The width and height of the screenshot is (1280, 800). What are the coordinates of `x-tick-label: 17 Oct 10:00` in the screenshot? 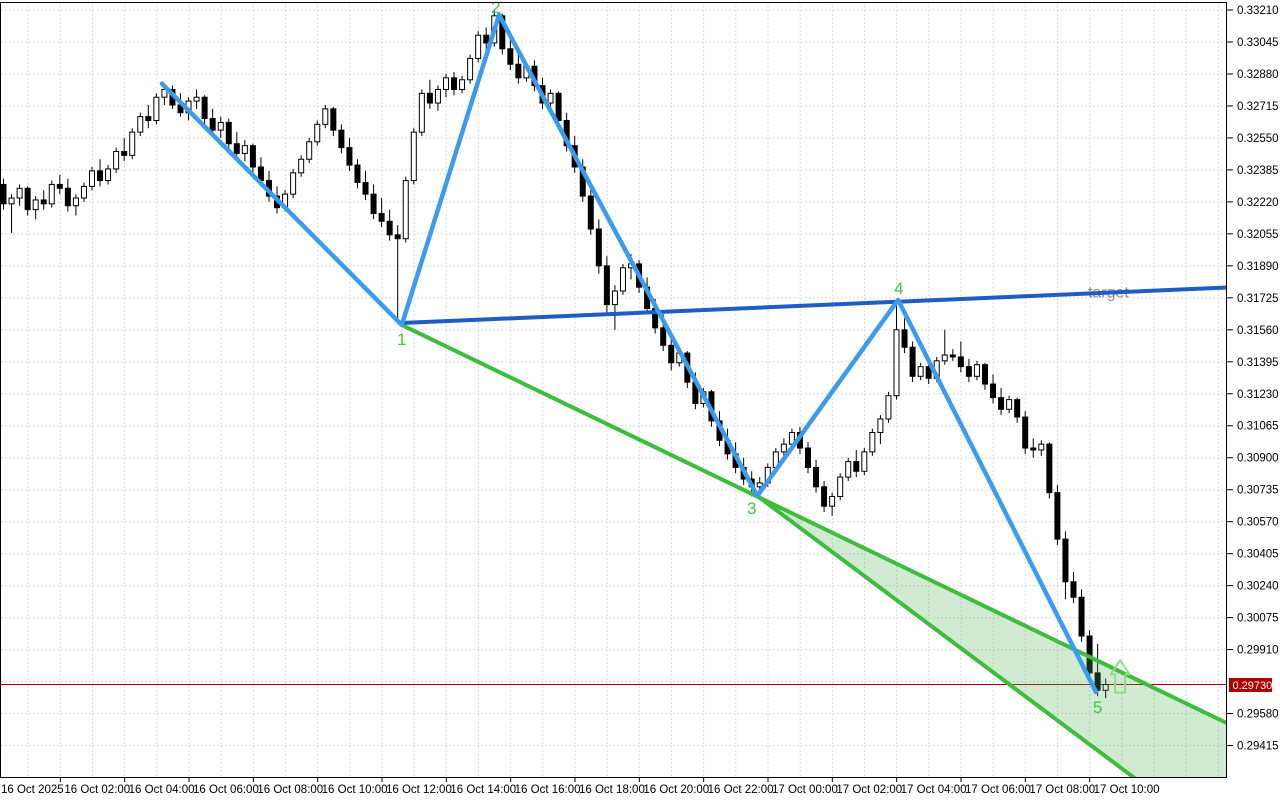 It's located at (1127, 790).